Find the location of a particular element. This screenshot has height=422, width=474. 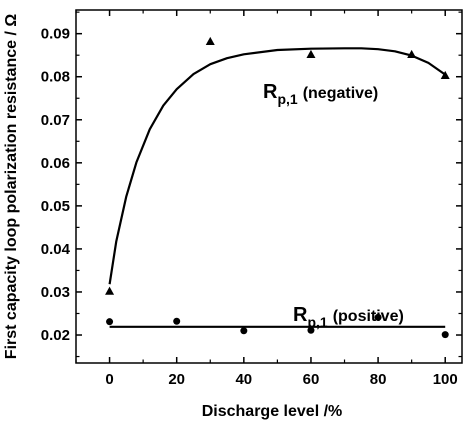

x-tick-label: 100 is located at coordinates (445, 379).